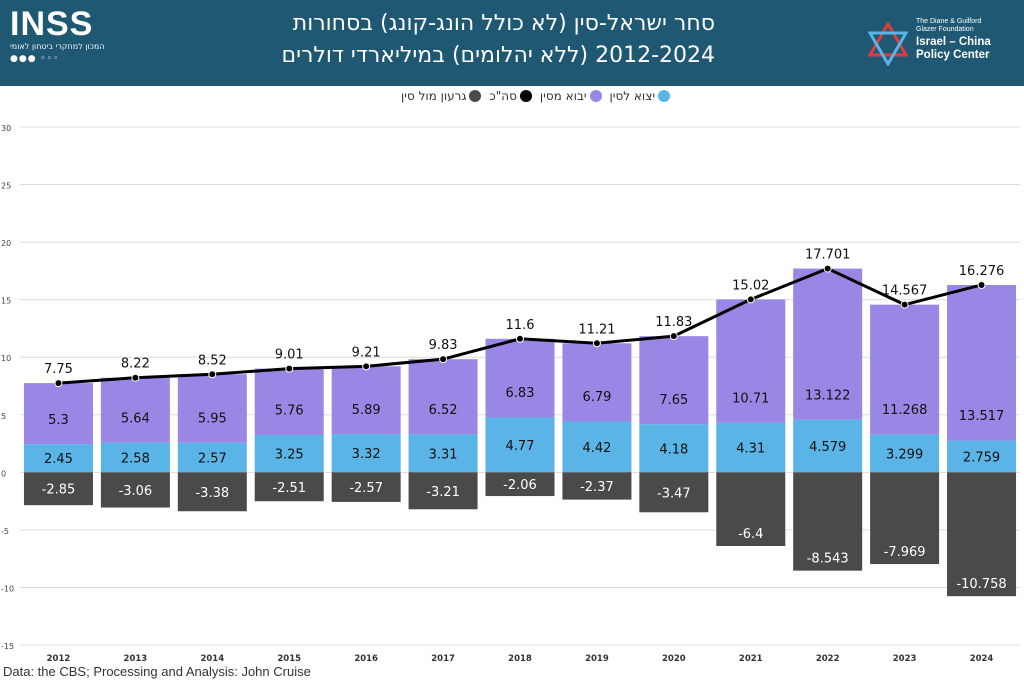  What do you see at coordinates (597, 382) in the screenshot?
I see `bar-imports-2019` at bounding box center [597, 382].